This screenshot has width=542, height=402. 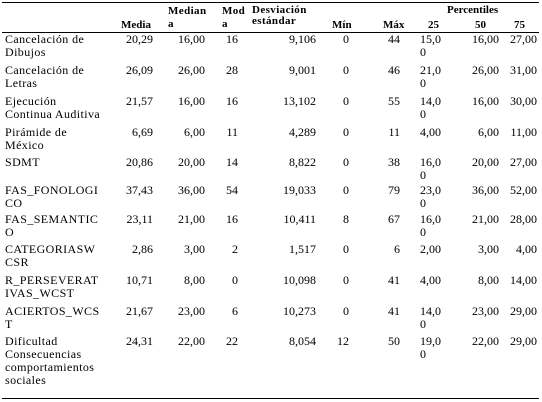 I want to click on cell-media: 10,71, so click(x=139, y=280).